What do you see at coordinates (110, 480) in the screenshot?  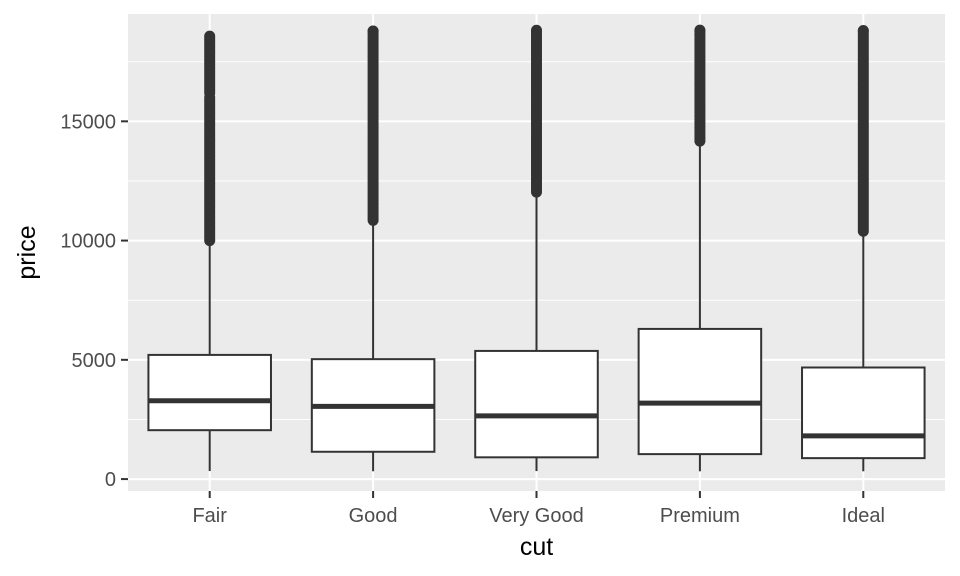 I see `y-tick-label: 0` at bounding box center [110, 480].